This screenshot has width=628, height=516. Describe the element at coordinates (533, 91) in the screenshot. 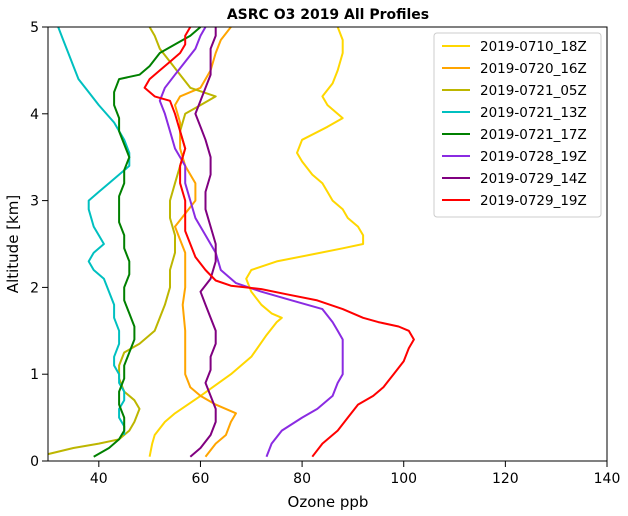

I see `legend-label-2: 2019-0721_05Z` at that location.